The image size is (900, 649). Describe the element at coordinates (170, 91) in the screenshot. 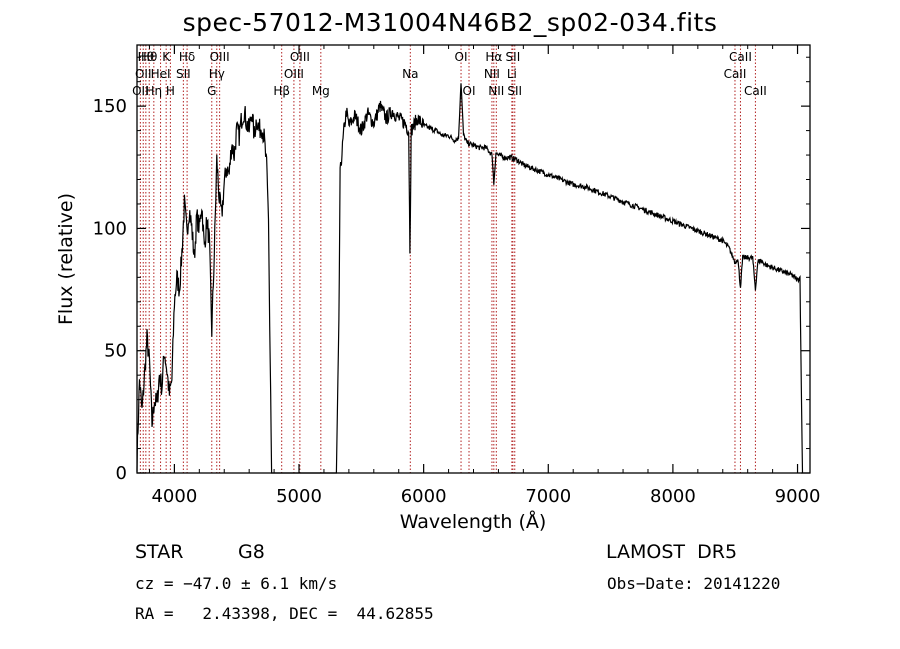

I see `line-label: H` at that location.